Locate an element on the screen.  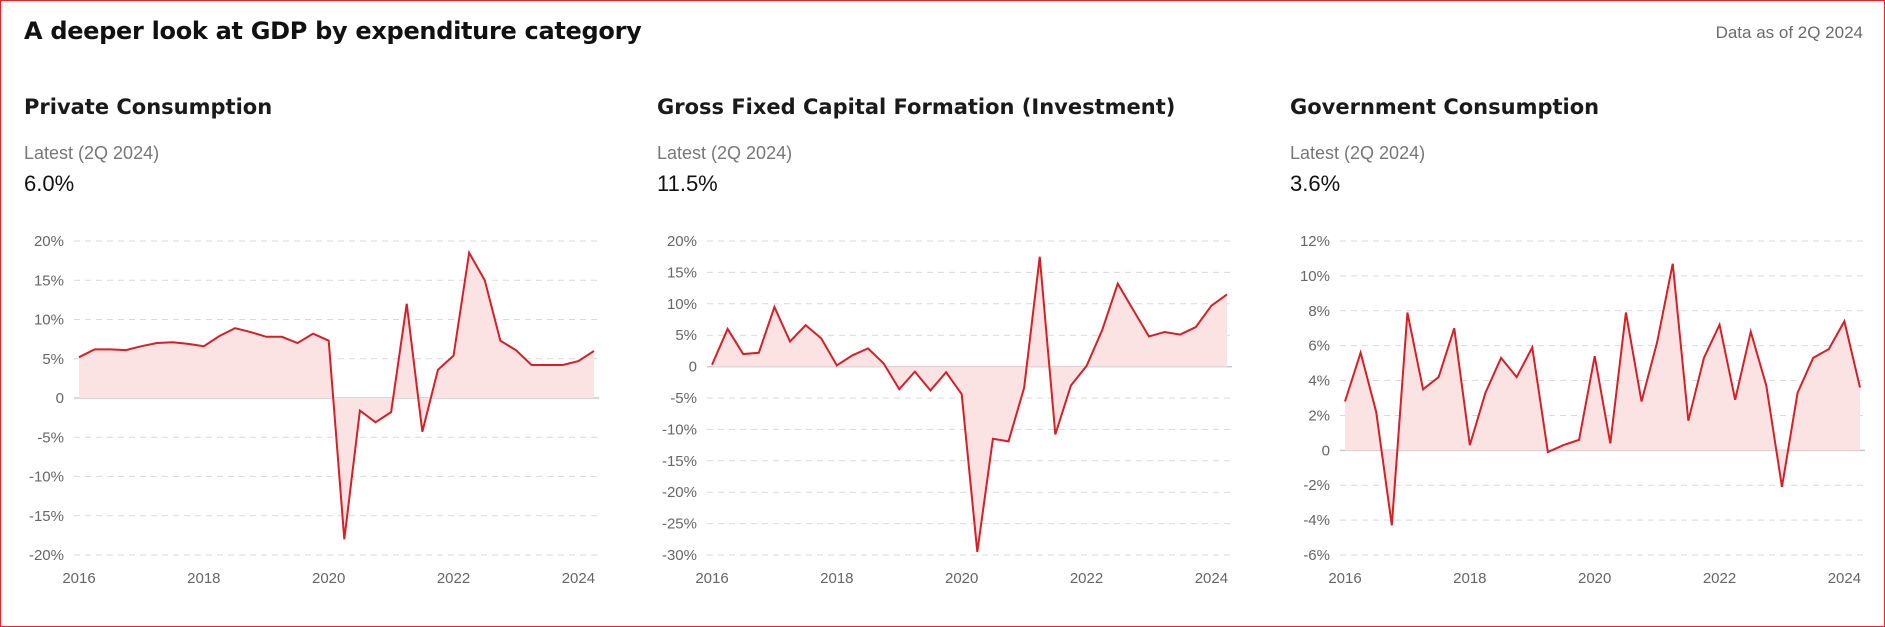
data-point: 13.2% is located at coordinates (1118, 284).